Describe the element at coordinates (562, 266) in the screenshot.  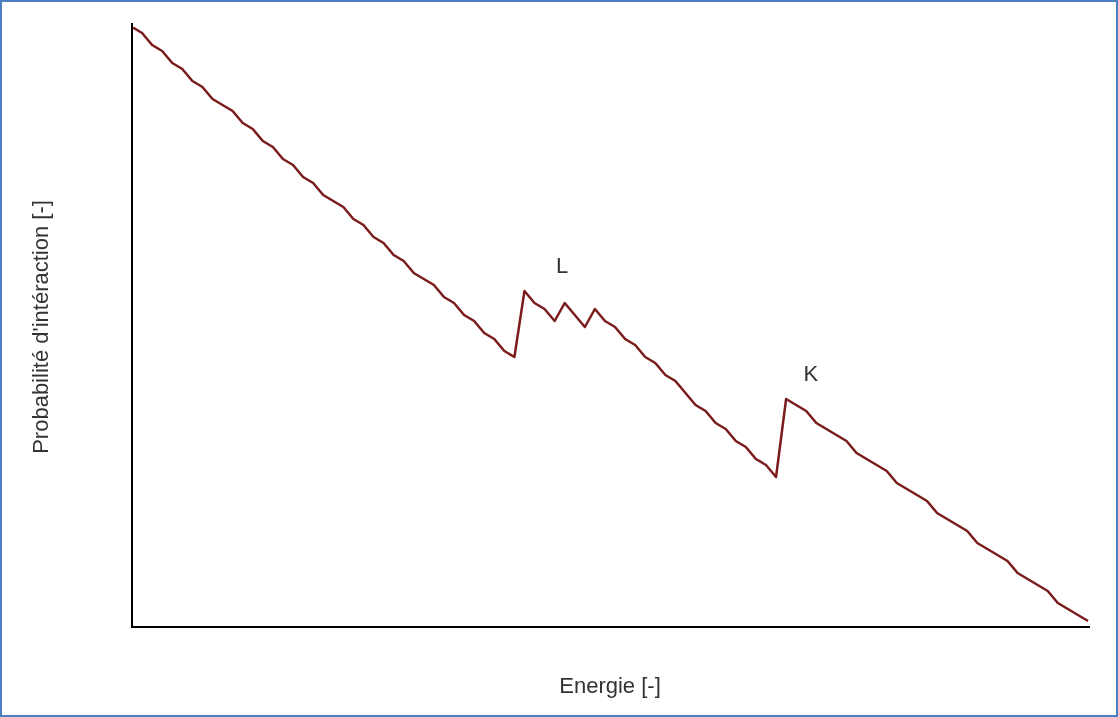
I see `annotation: L` at that location.